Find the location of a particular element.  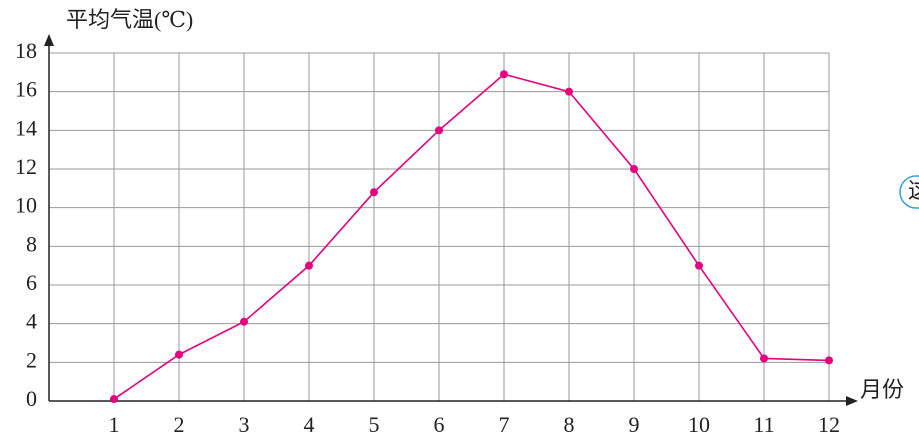

y-tick-label: 18 is located at coordinates (26, 50).